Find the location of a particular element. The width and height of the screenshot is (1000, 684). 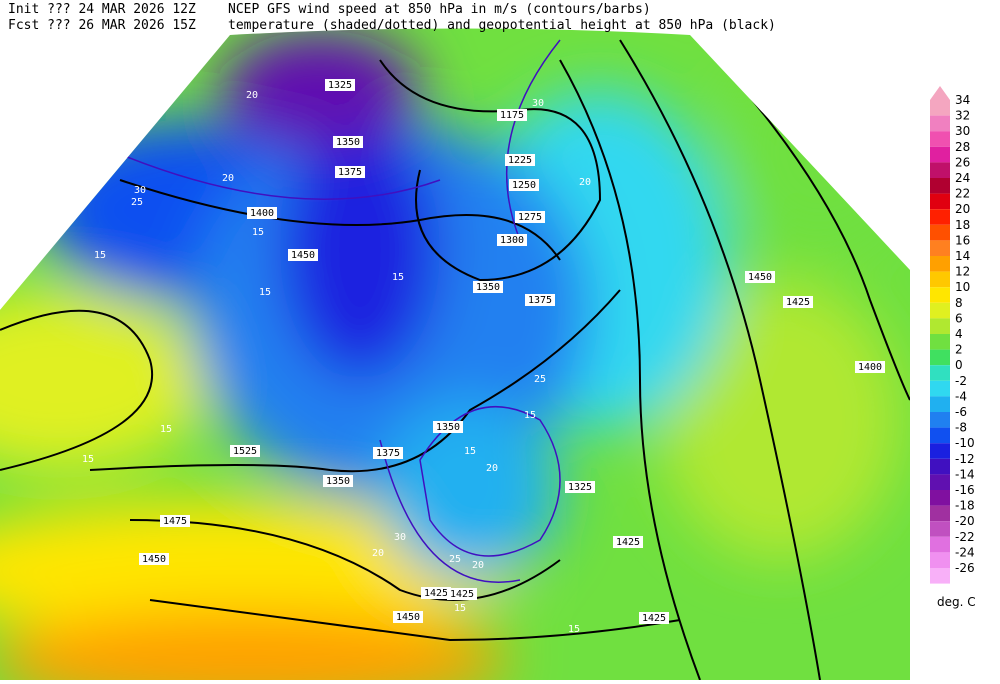

init-label: Init ??? 24 MAR 2026 12Z is located at coordinates (102, 9).